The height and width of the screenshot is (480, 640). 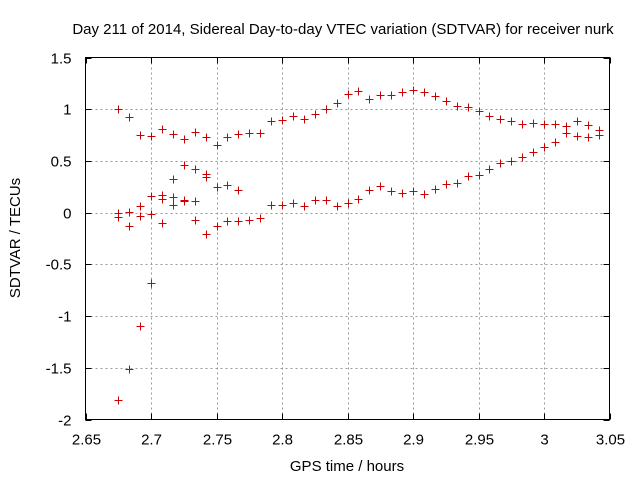 What do you see at coordinates (151, 440) in the screenshot?
I see `x-tick-label: 2.7` at bounding box center [151, 440].